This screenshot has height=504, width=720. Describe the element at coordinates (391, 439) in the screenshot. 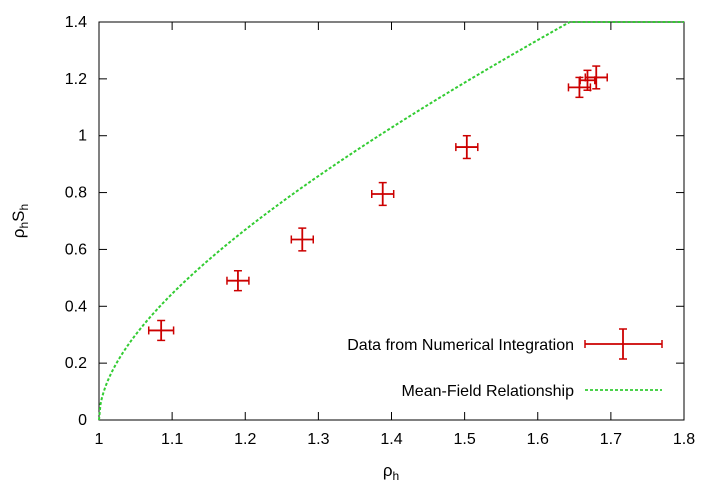

I see `x-tick-label: 1.4` at that location.